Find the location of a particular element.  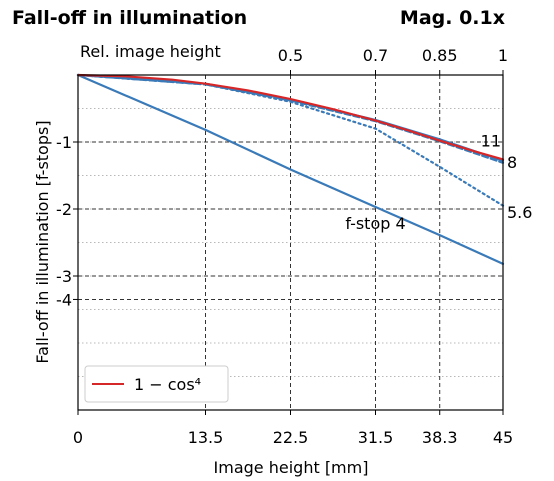

chart-magnification: Mag. 0.1x is located at coordinates (452, 18).